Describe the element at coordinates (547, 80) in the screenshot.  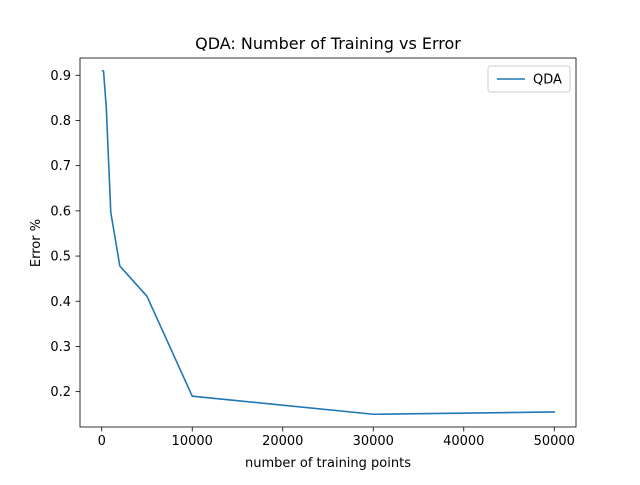
I see `legend-label: QDA` at that location.